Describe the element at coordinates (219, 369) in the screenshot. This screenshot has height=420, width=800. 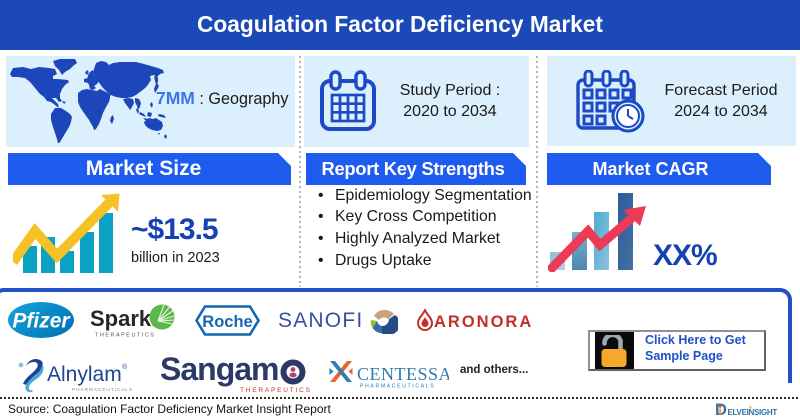
I see `svg-text: Sangam` at that location.